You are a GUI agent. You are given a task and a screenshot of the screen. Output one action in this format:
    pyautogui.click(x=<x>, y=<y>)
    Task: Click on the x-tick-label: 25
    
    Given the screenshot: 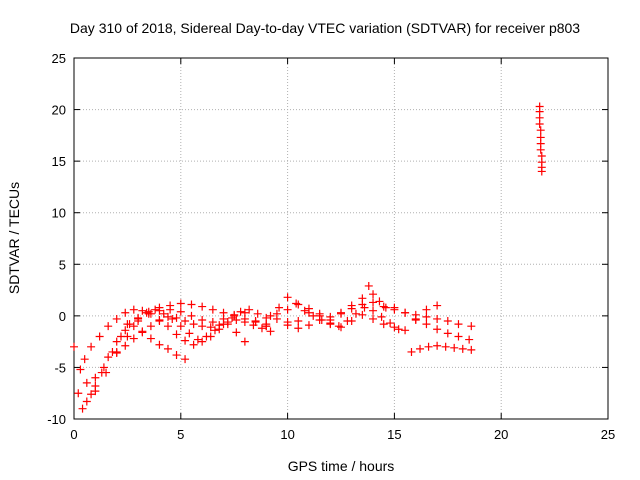 What is the action you would take?
    pyautogui.click(x=608, y=434)
    